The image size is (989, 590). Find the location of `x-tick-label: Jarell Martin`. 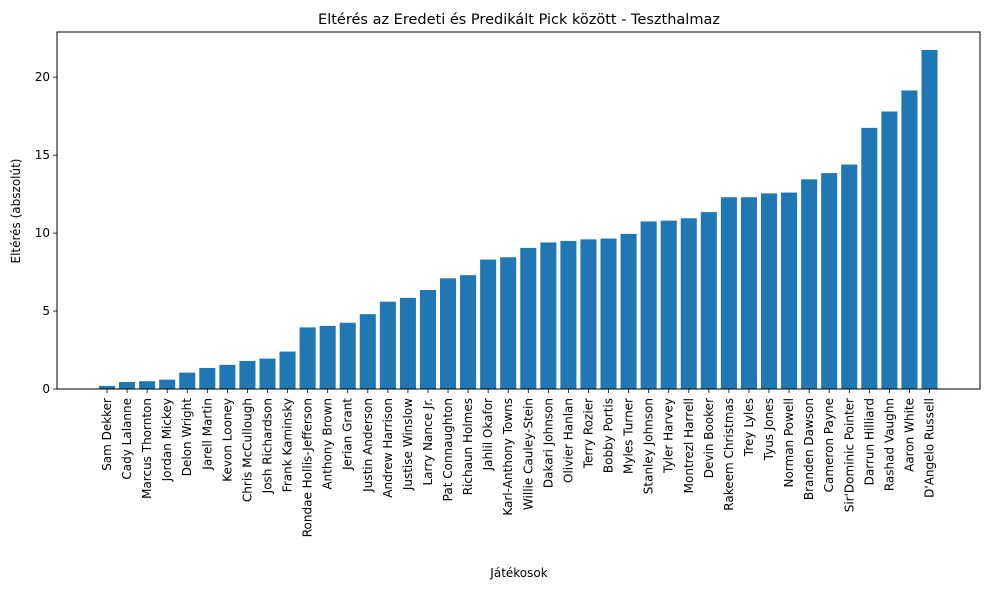

x-tick-label: Jarell Martin is located at coordinates (207, 434).